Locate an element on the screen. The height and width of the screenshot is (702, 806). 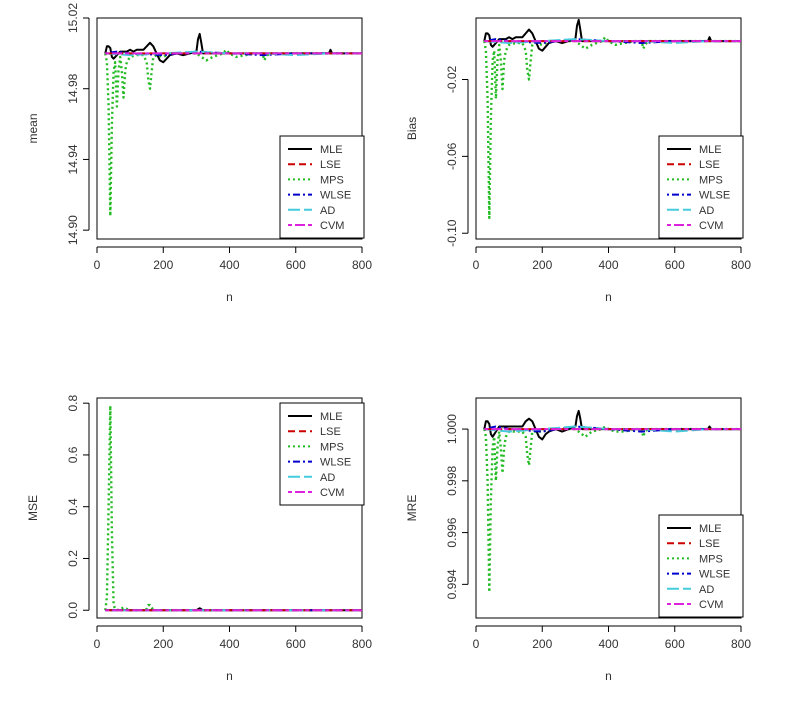
y-tick-label: -0.10 is located at coordinates (452, 233).